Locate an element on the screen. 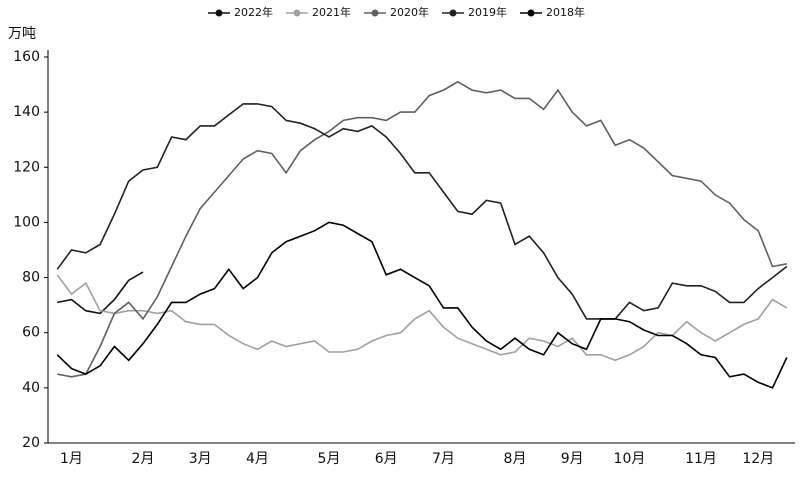 The image size is (806, 480). y-tick-label: 60 is located at coordinates (31, 333).